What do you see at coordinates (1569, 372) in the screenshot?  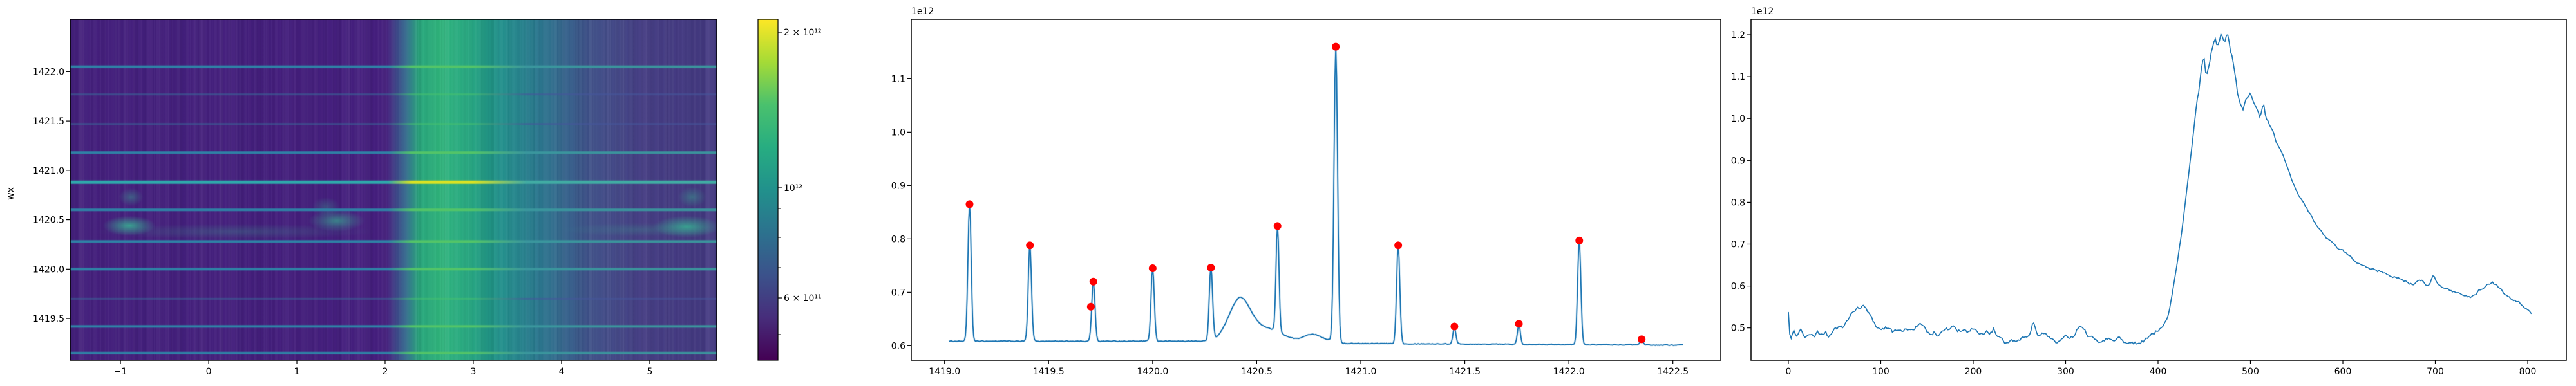 I see `spectrum-x-tick-label: 1422.0` at bounding box center [1569, 372].